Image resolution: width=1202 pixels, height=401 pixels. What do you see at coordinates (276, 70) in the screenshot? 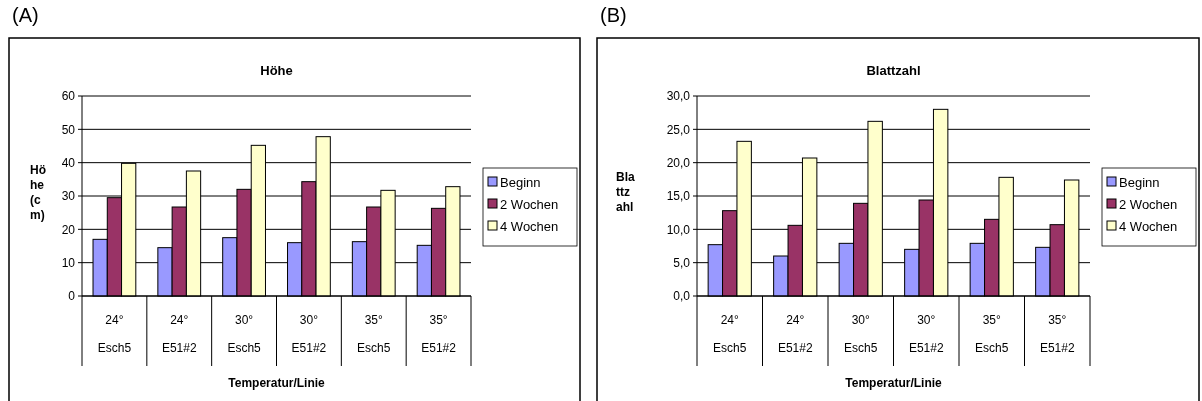
I see `chart-title: Höhe` at bounding box center [276, 70].